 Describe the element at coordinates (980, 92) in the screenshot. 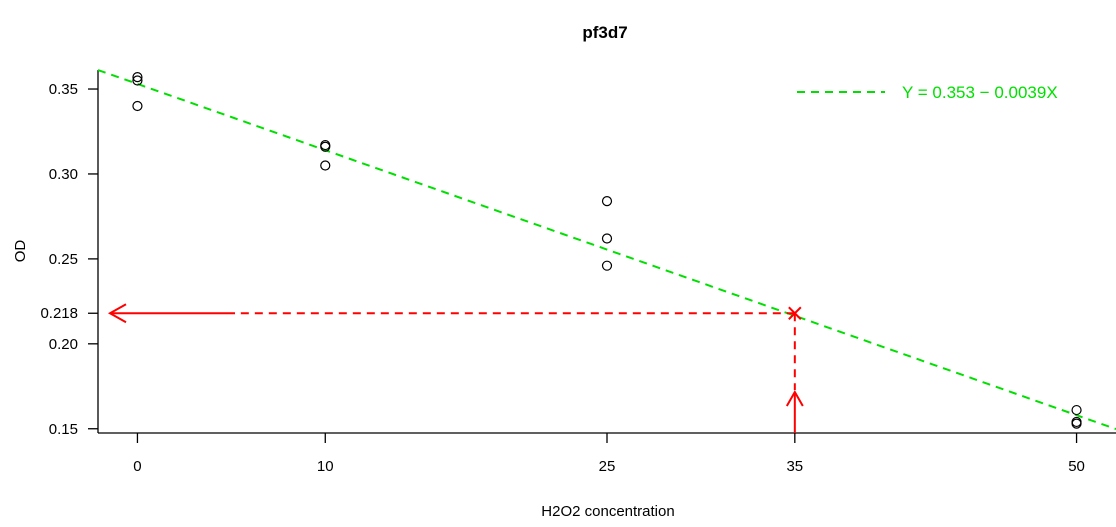

I see `legend-label: Y = 0.353 − 0.0039X` at that location.